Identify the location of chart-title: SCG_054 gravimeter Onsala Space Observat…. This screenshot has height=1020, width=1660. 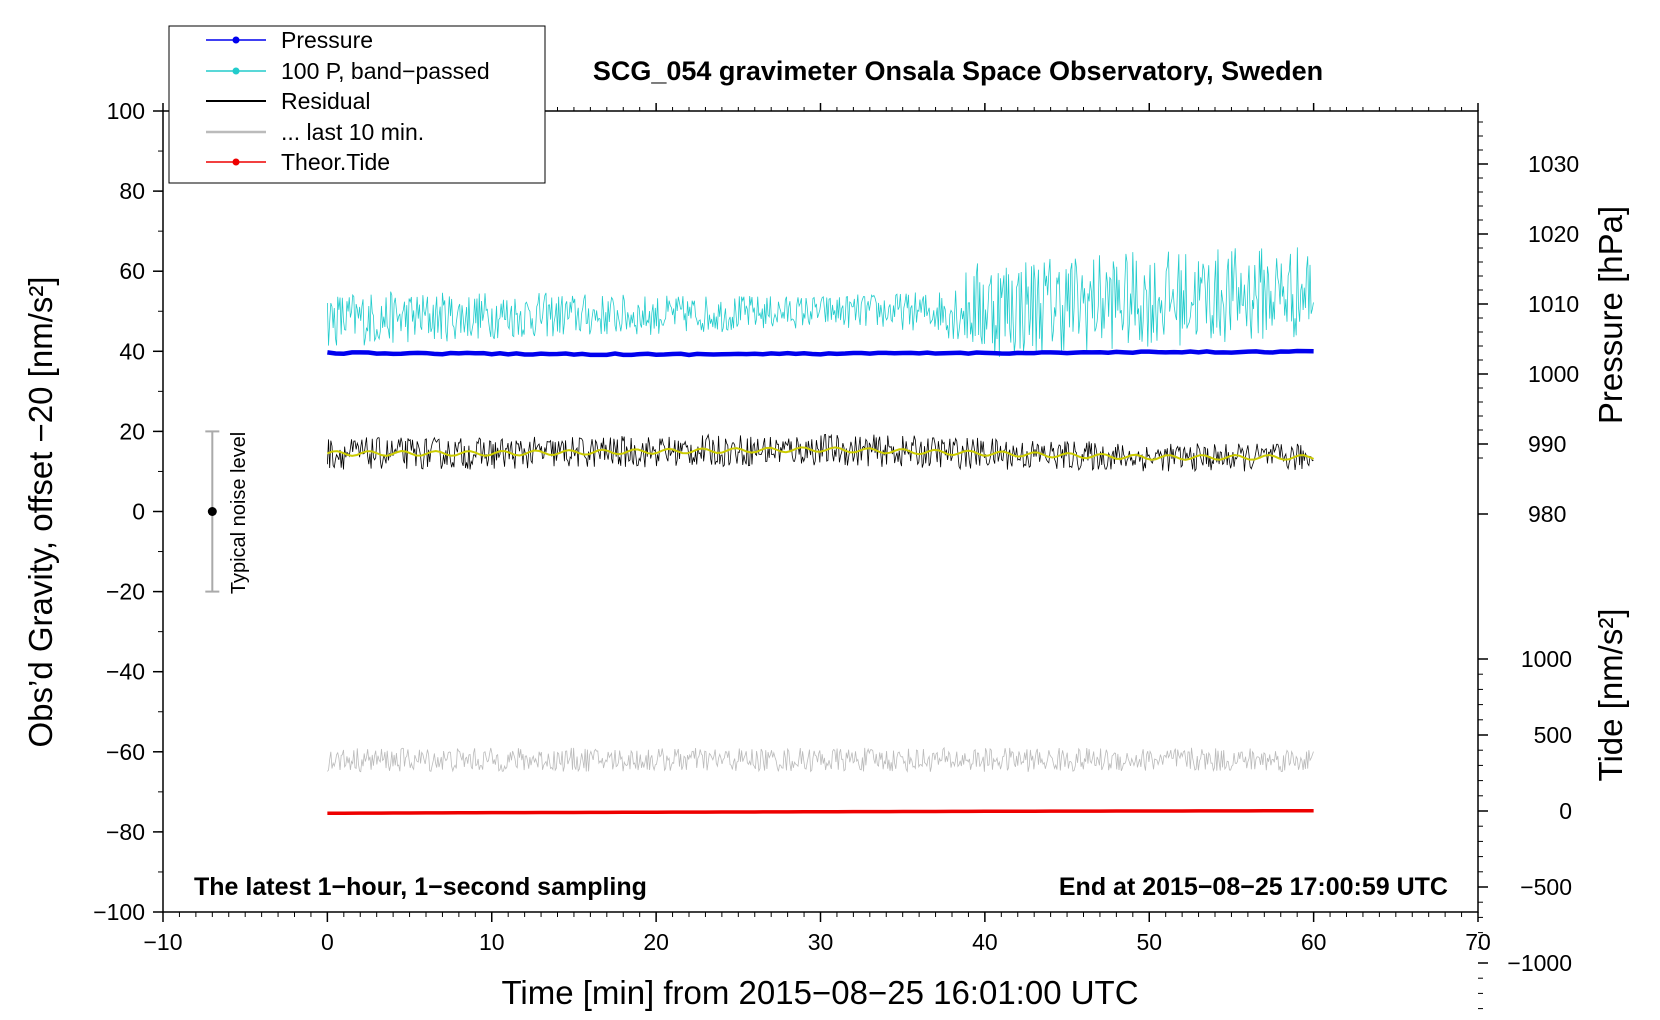
(958, 71).